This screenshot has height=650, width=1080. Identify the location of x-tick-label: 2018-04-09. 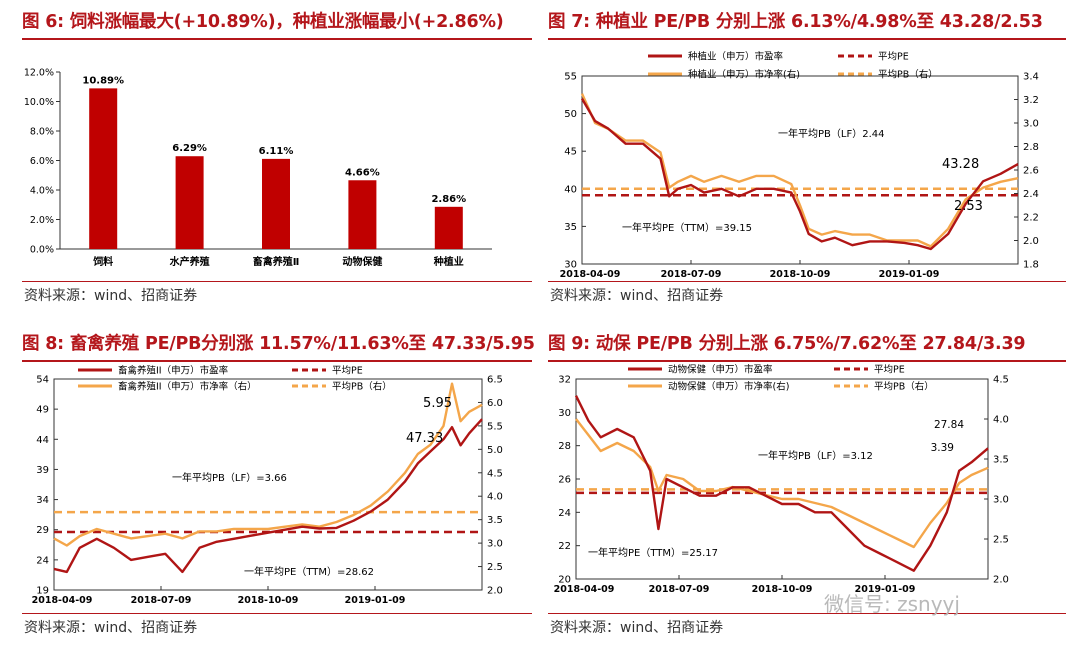
(590, 274).